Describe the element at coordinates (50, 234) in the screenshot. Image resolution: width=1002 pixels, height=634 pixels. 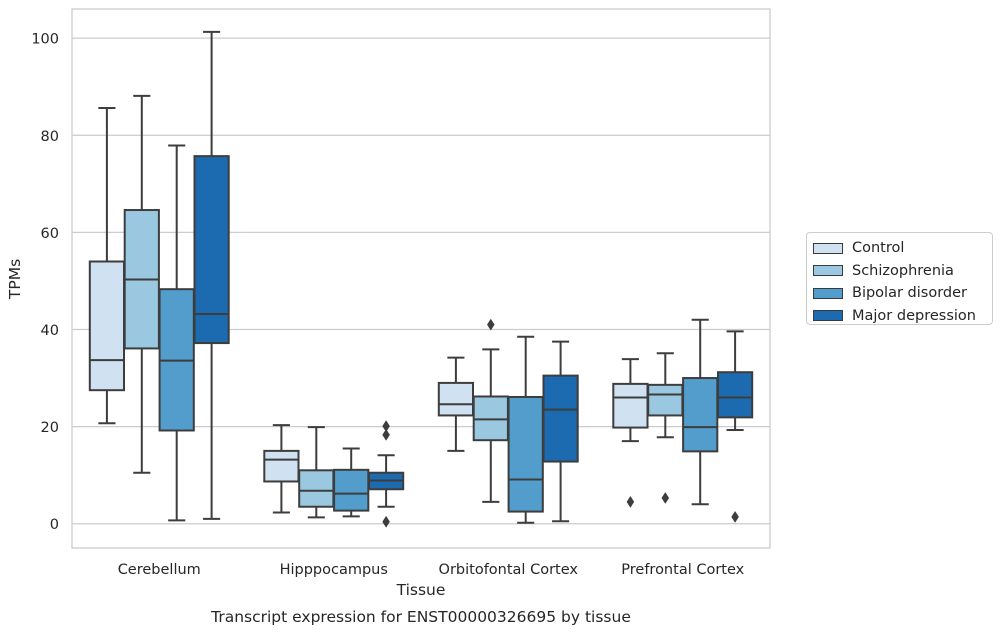
I see `y-tick-label: 60` at that location.